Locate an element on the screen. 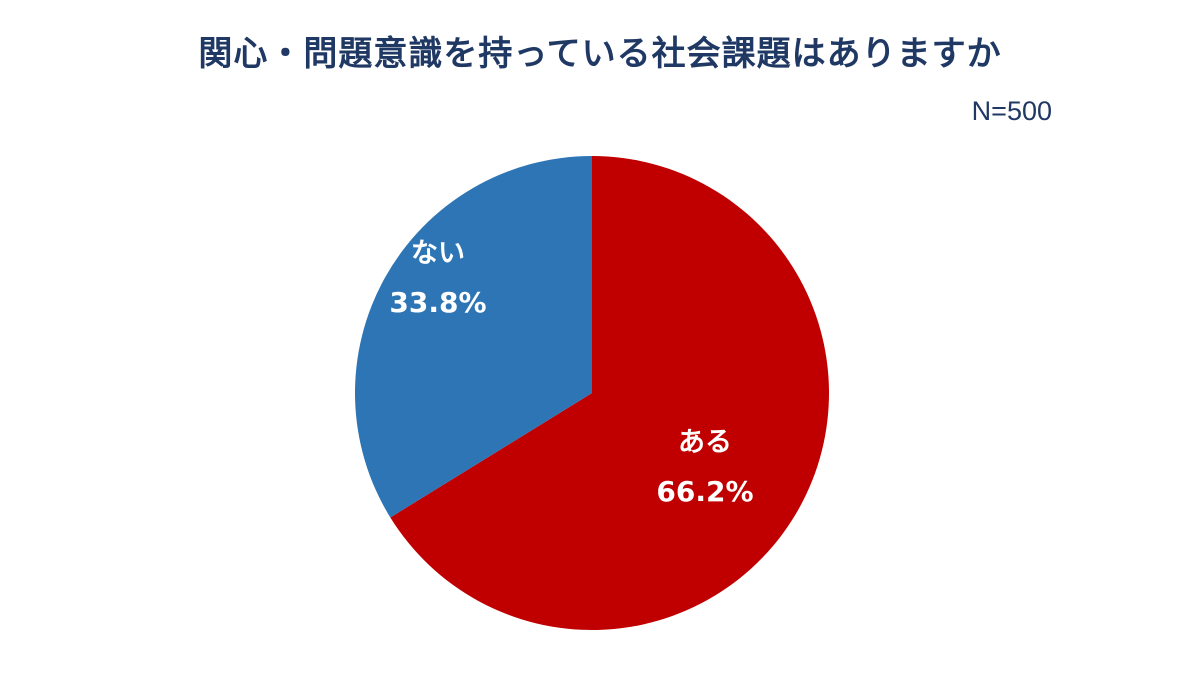 The image size is (1200, 700). pie-labels: ある 66.2% ない 33.8% is located at coordinates (571, 373).